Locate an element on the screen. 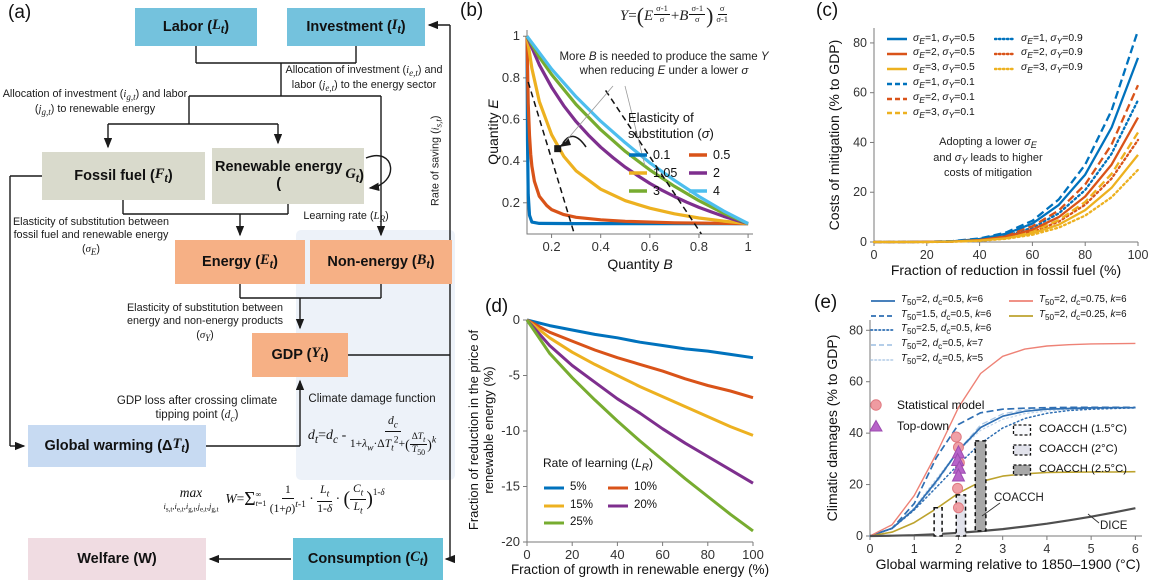 This screenshot has height=584, width=1154. legend-item: σE=3, σY=0.9 is located at coordinates (1048, 69).